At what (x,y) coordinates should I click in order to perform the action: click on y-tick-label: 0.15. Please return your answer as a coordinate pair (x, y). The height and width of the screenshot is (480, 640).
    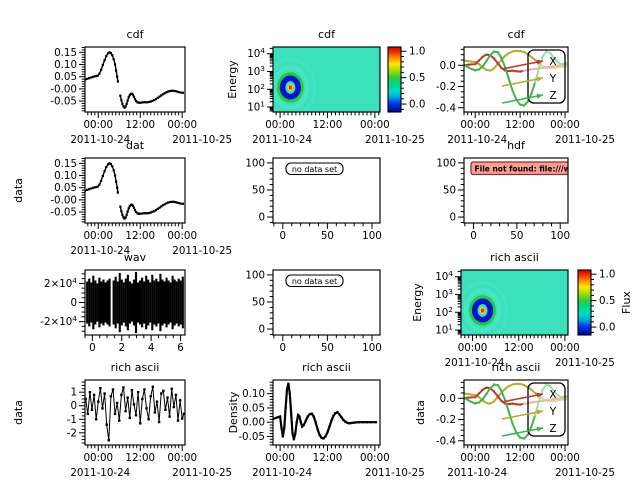
    Looking at the image, I should click on (65, 53).